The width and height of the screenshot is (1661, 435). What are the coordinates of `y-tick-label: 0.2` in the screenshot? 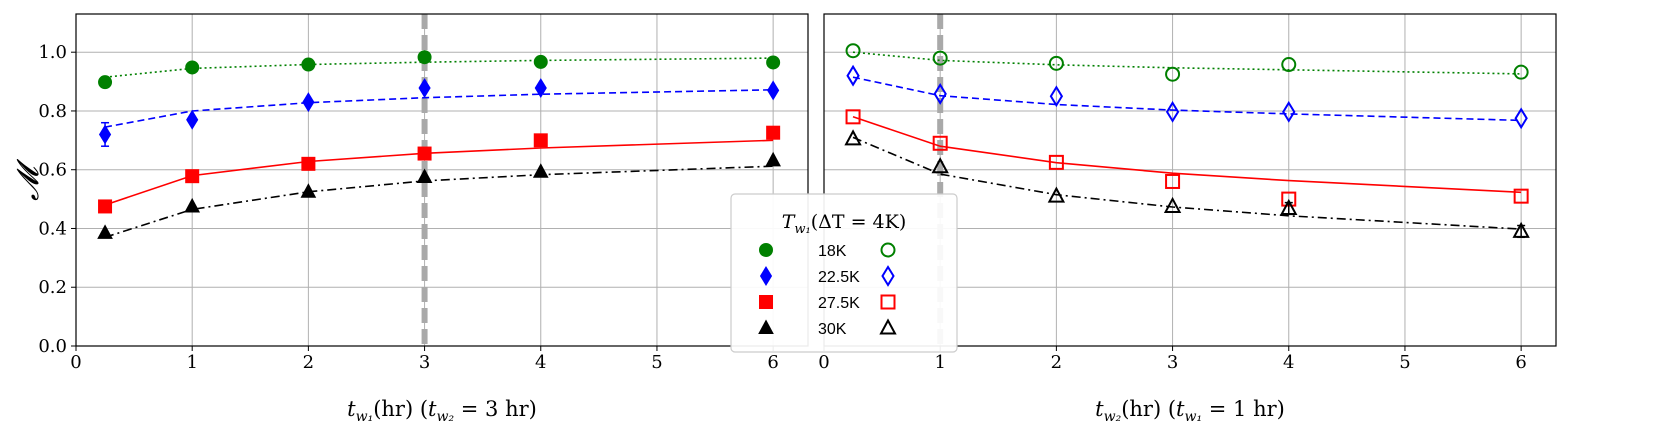 It's located at (52, 287).